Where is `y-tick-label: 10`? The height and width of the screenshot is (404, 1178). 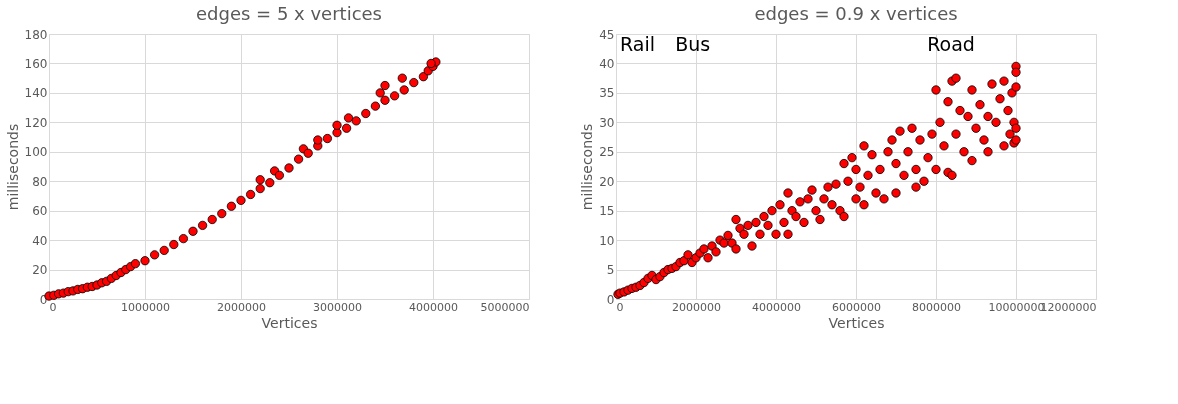
y-tick-label: 10 is located at coordinates (607, 240).